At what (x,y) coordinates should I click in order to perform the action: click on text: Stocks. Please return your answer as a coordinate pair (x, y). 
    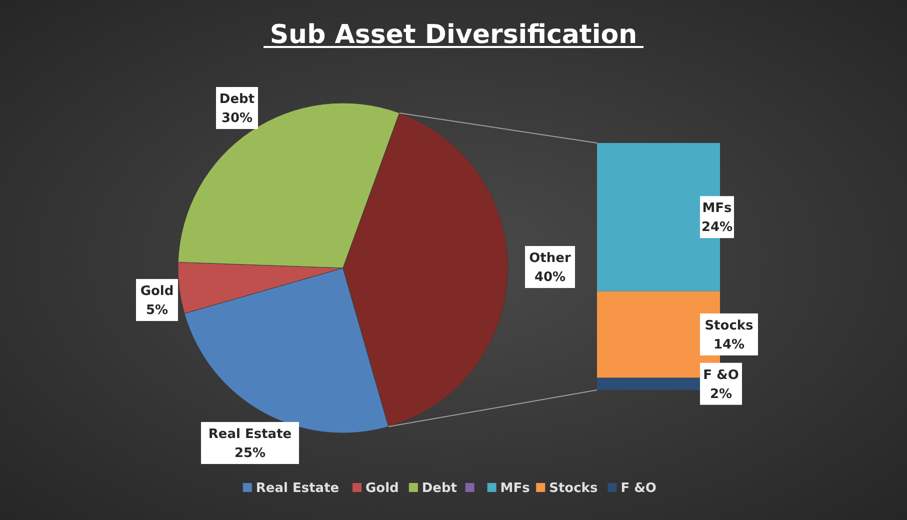
    Looking at the image, I should click on (729, 326).